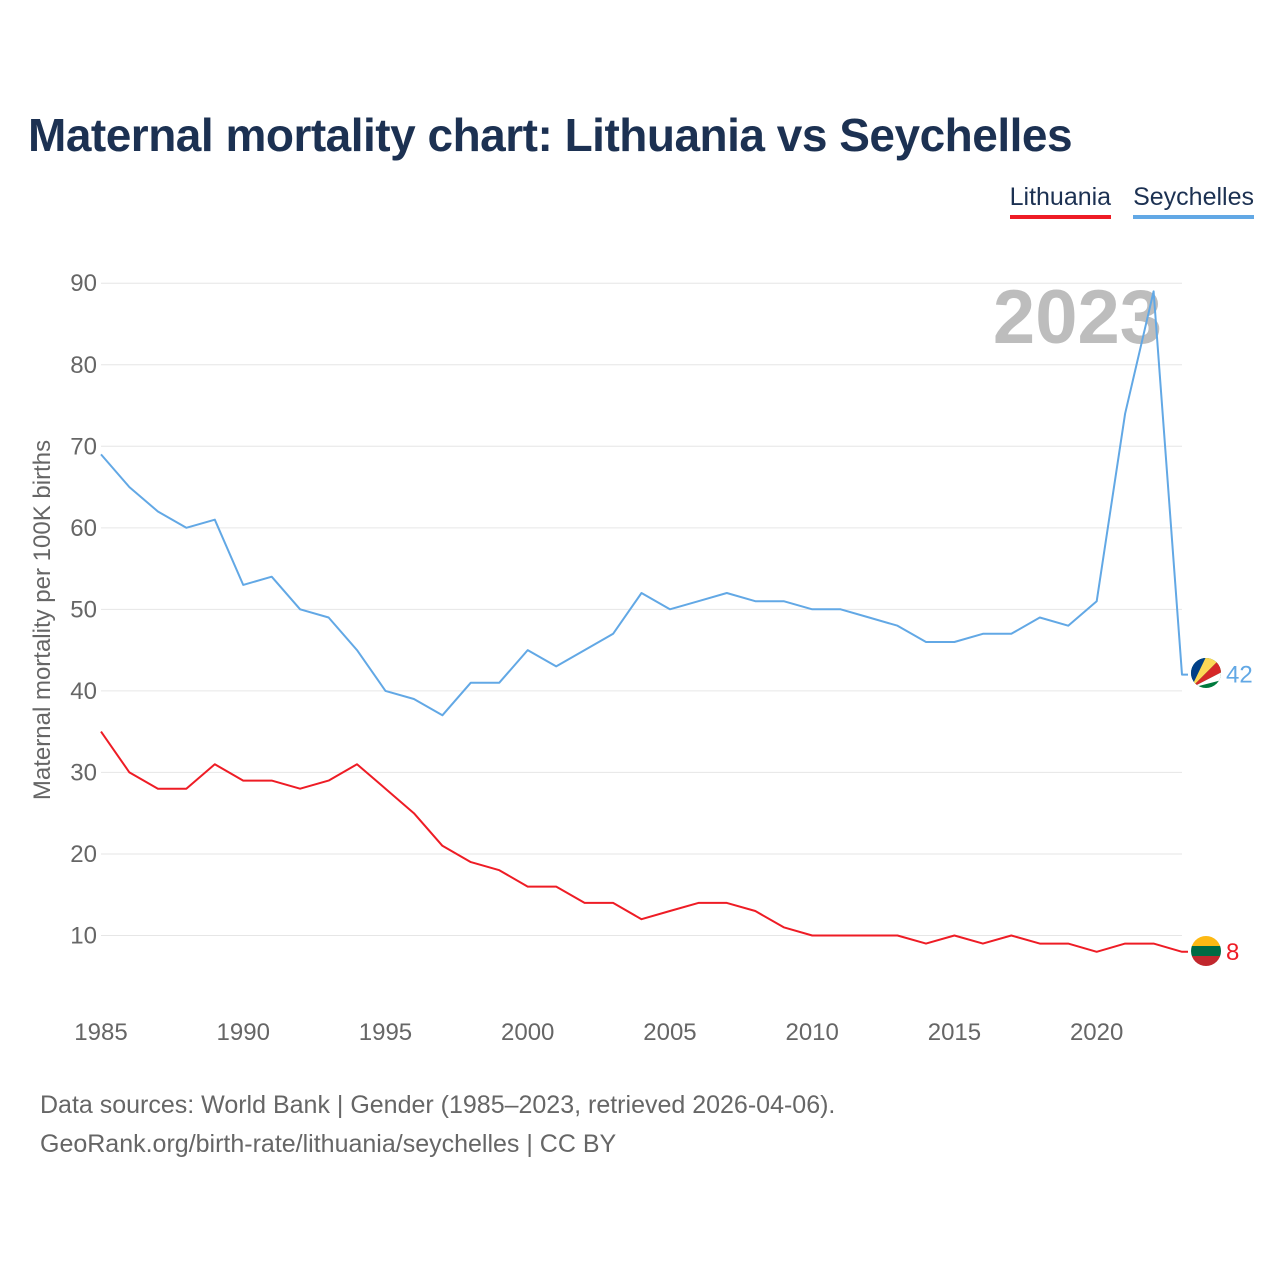 This screenshot has width=1280, height=1280. I want to click on y-tick-label-60: 60, so click(83, 528).